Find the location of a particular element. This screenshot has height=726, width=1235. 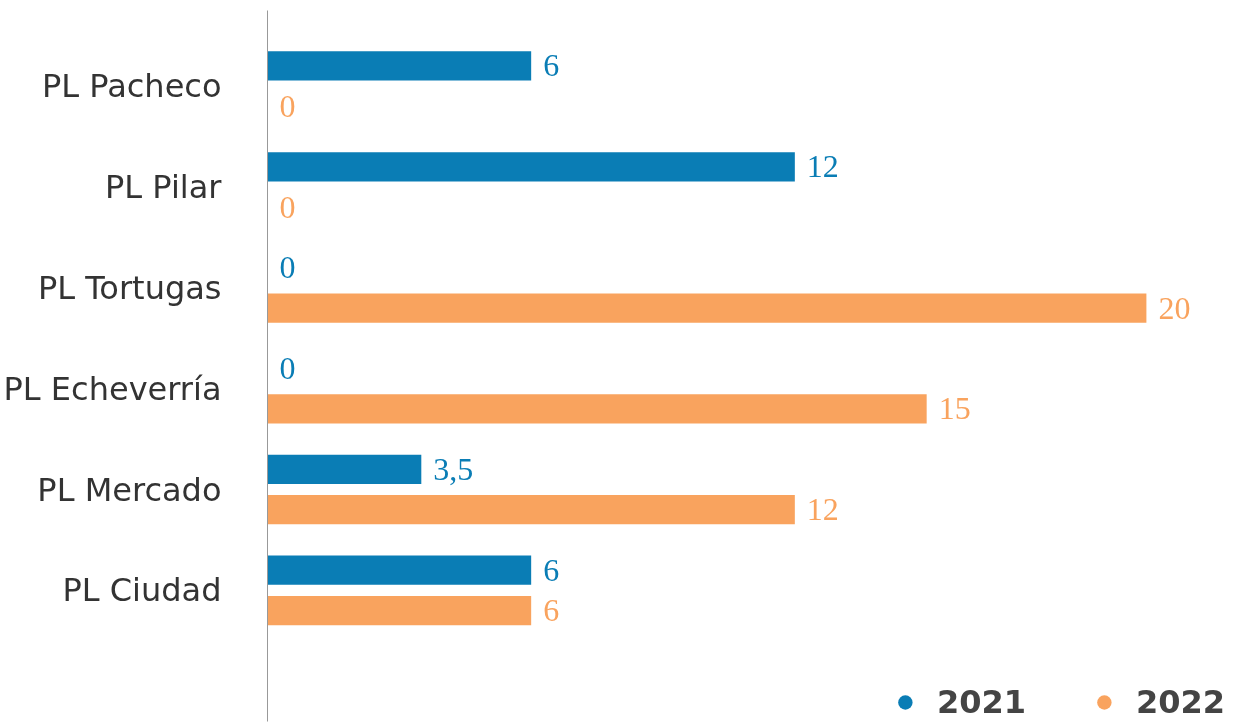

y-tick-label: PL Tortugas is located at coordinates (129, 287).